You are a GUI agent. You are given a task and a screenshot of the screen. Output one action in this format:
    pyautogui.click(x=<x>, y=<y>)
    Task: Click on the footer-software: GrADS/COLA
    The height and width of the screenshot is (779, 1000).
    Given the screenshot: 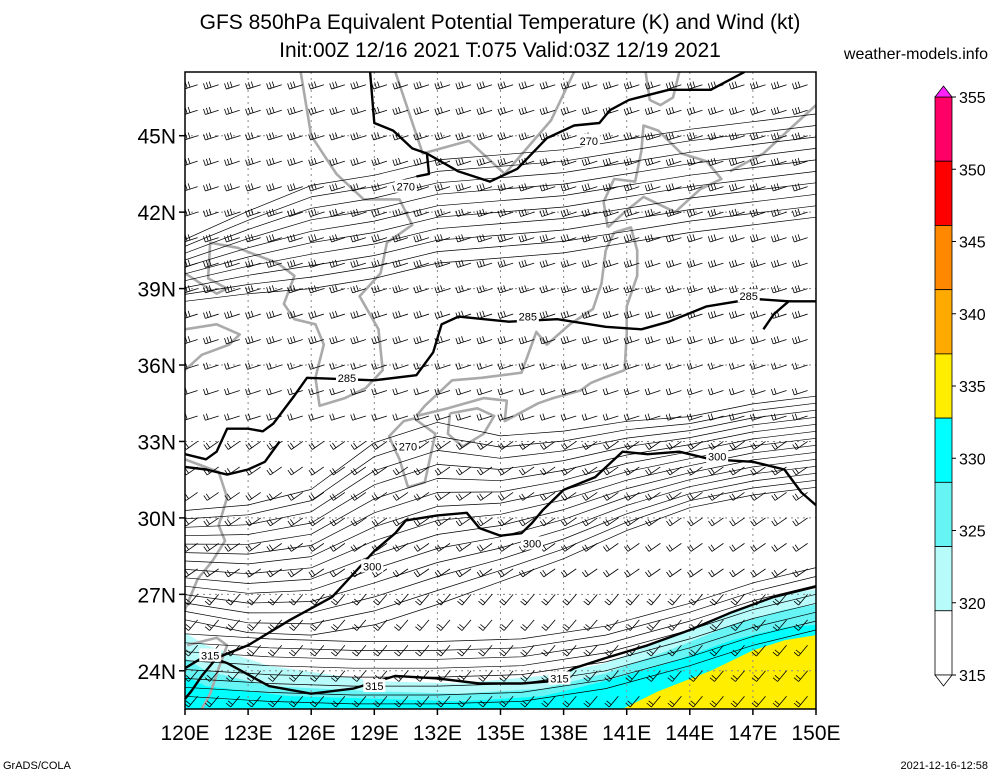 What is the action you would take?
    pyautogui.click(x=37, y=766)
    